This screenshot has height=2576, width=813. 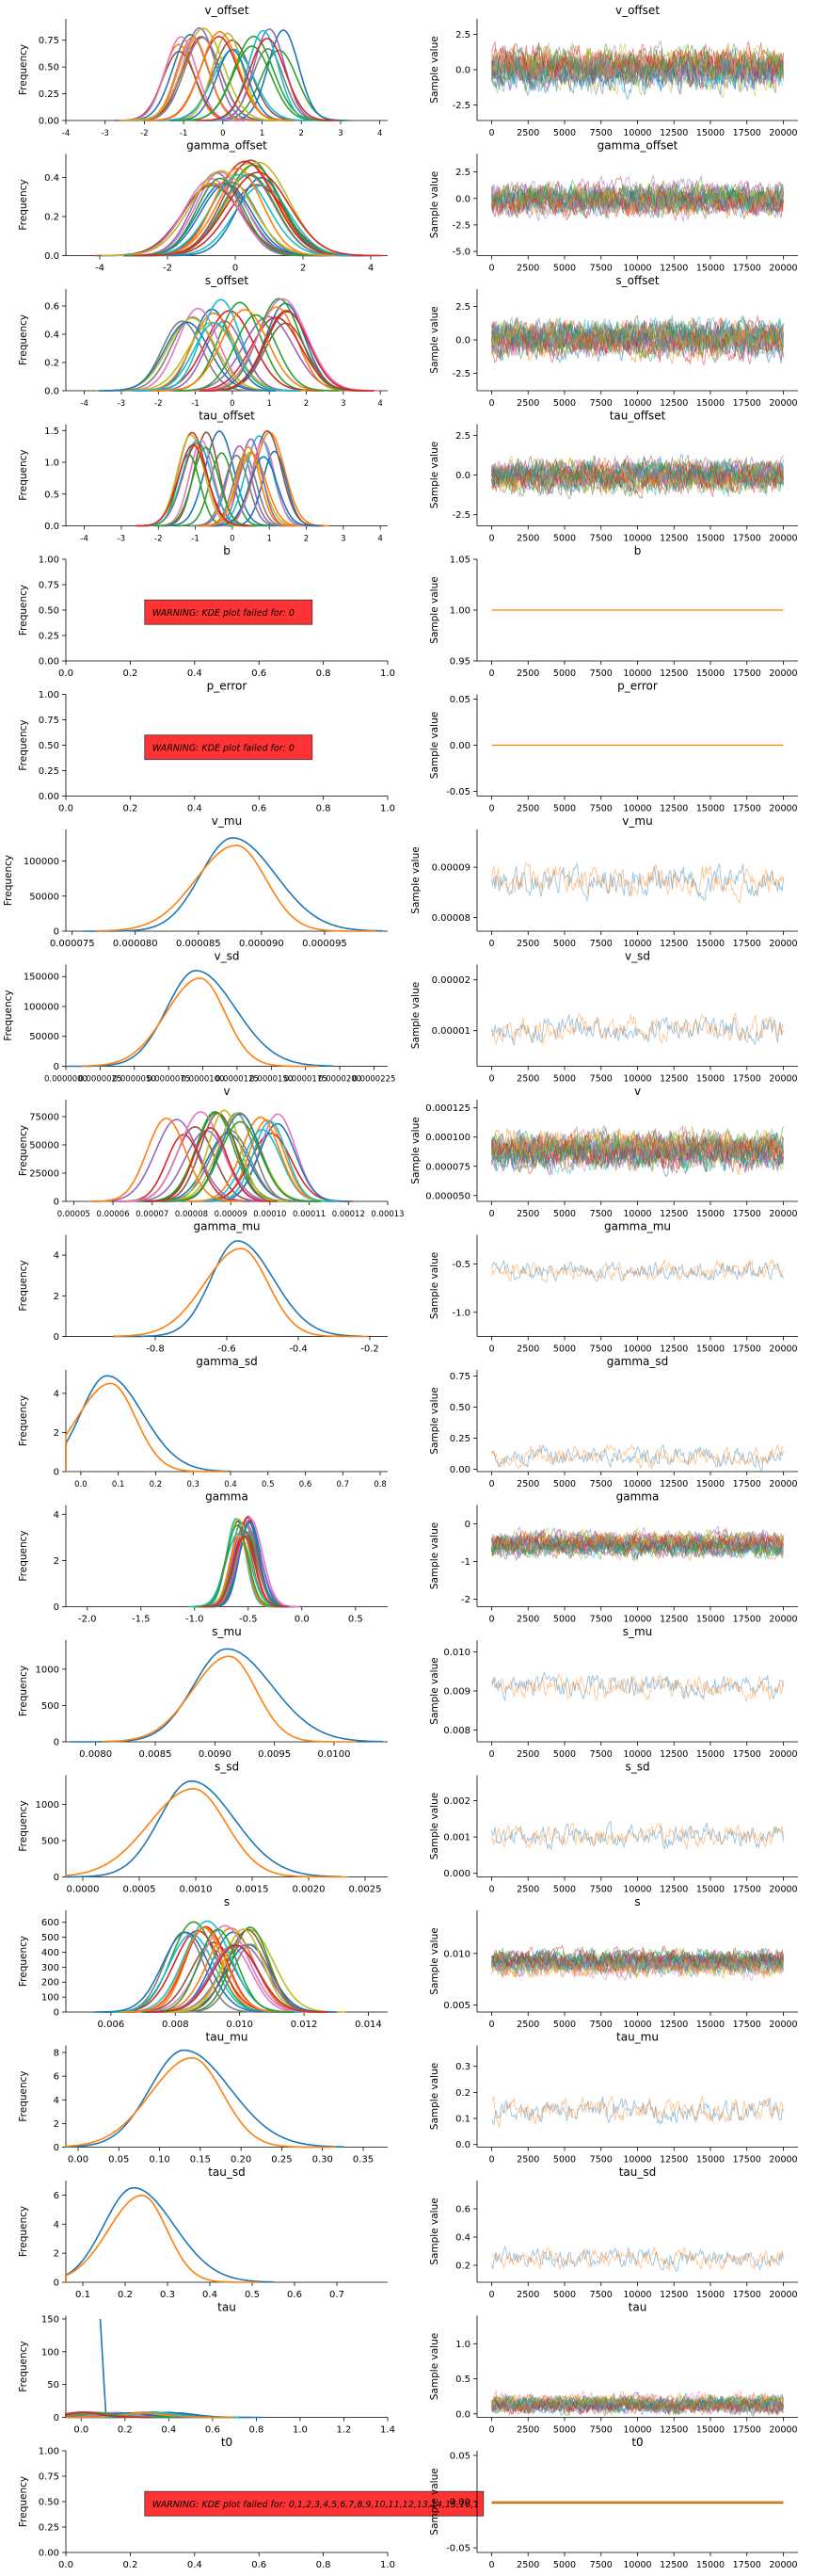 What do you see at coordinates (51, 464) in the screenshot?
I see `kde-tau_offset-ytick-label: 1.0` at bounding box center [51, 464].